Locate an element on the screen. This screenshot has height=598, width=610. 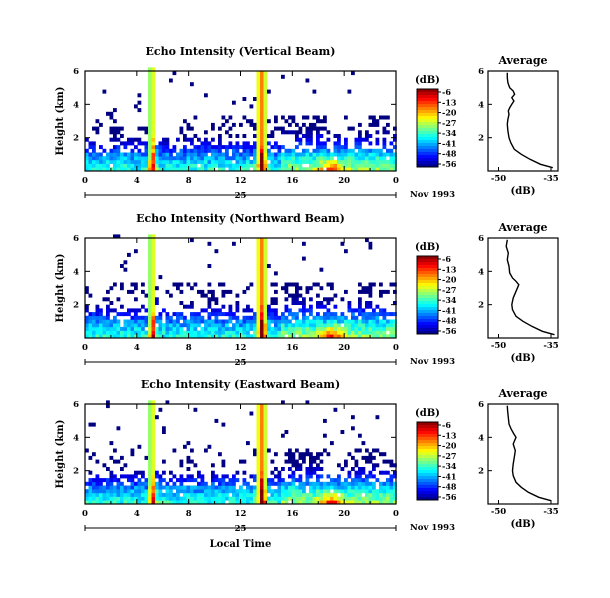
profile-x-tick-label: -50 is located at coordinates (498, 346).